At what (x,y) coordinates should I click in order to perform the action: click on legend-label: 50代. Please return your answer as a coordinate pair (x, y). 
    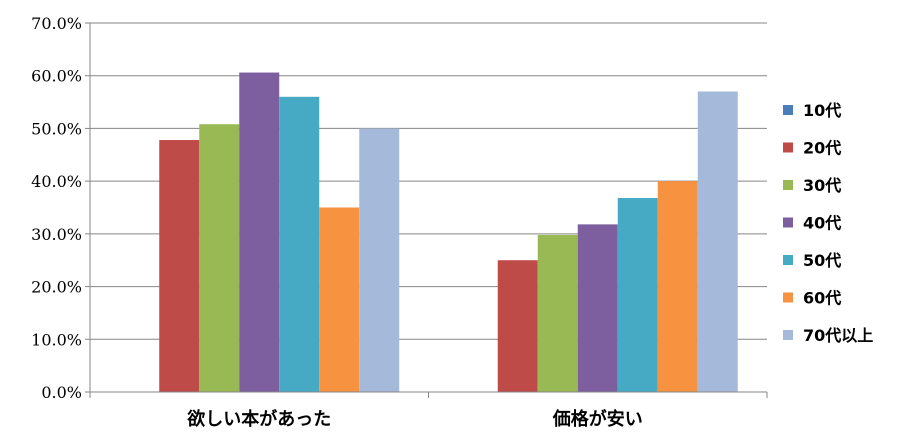
    Looking at the image, I should click on (822, 260).